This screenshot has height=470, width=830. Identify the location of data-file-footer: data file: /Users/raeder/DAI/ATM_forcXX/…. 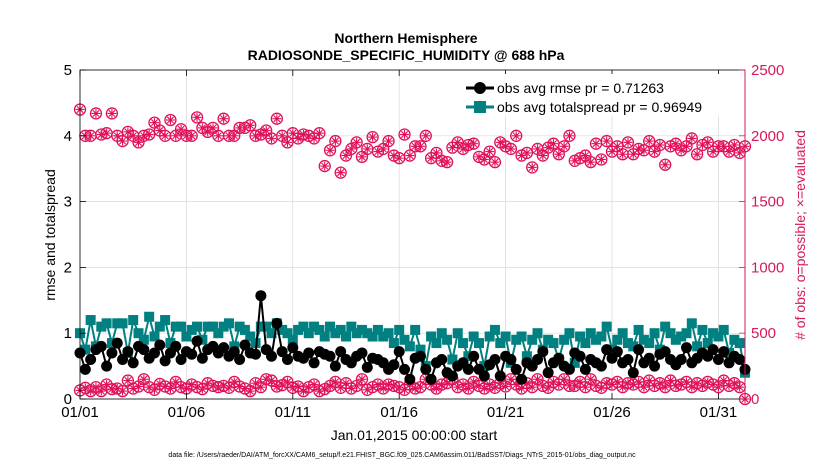
(402, 455).